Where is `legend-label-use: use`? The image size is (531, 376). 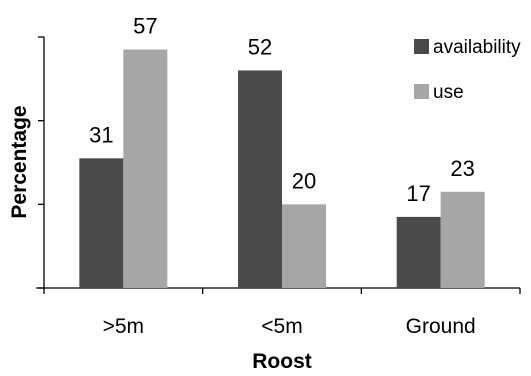
legend-label-use: use is located at coordinates (448, 92).